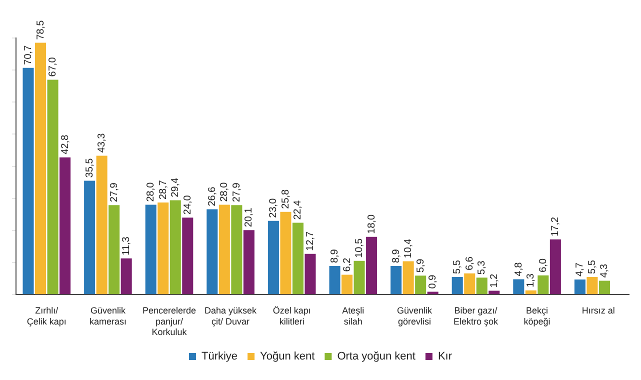 The width and height of the screenshot is (641, 380). Describe the element at coordinates (347, 264) in the screenshot. I see `data-label: 6,2` at that location.